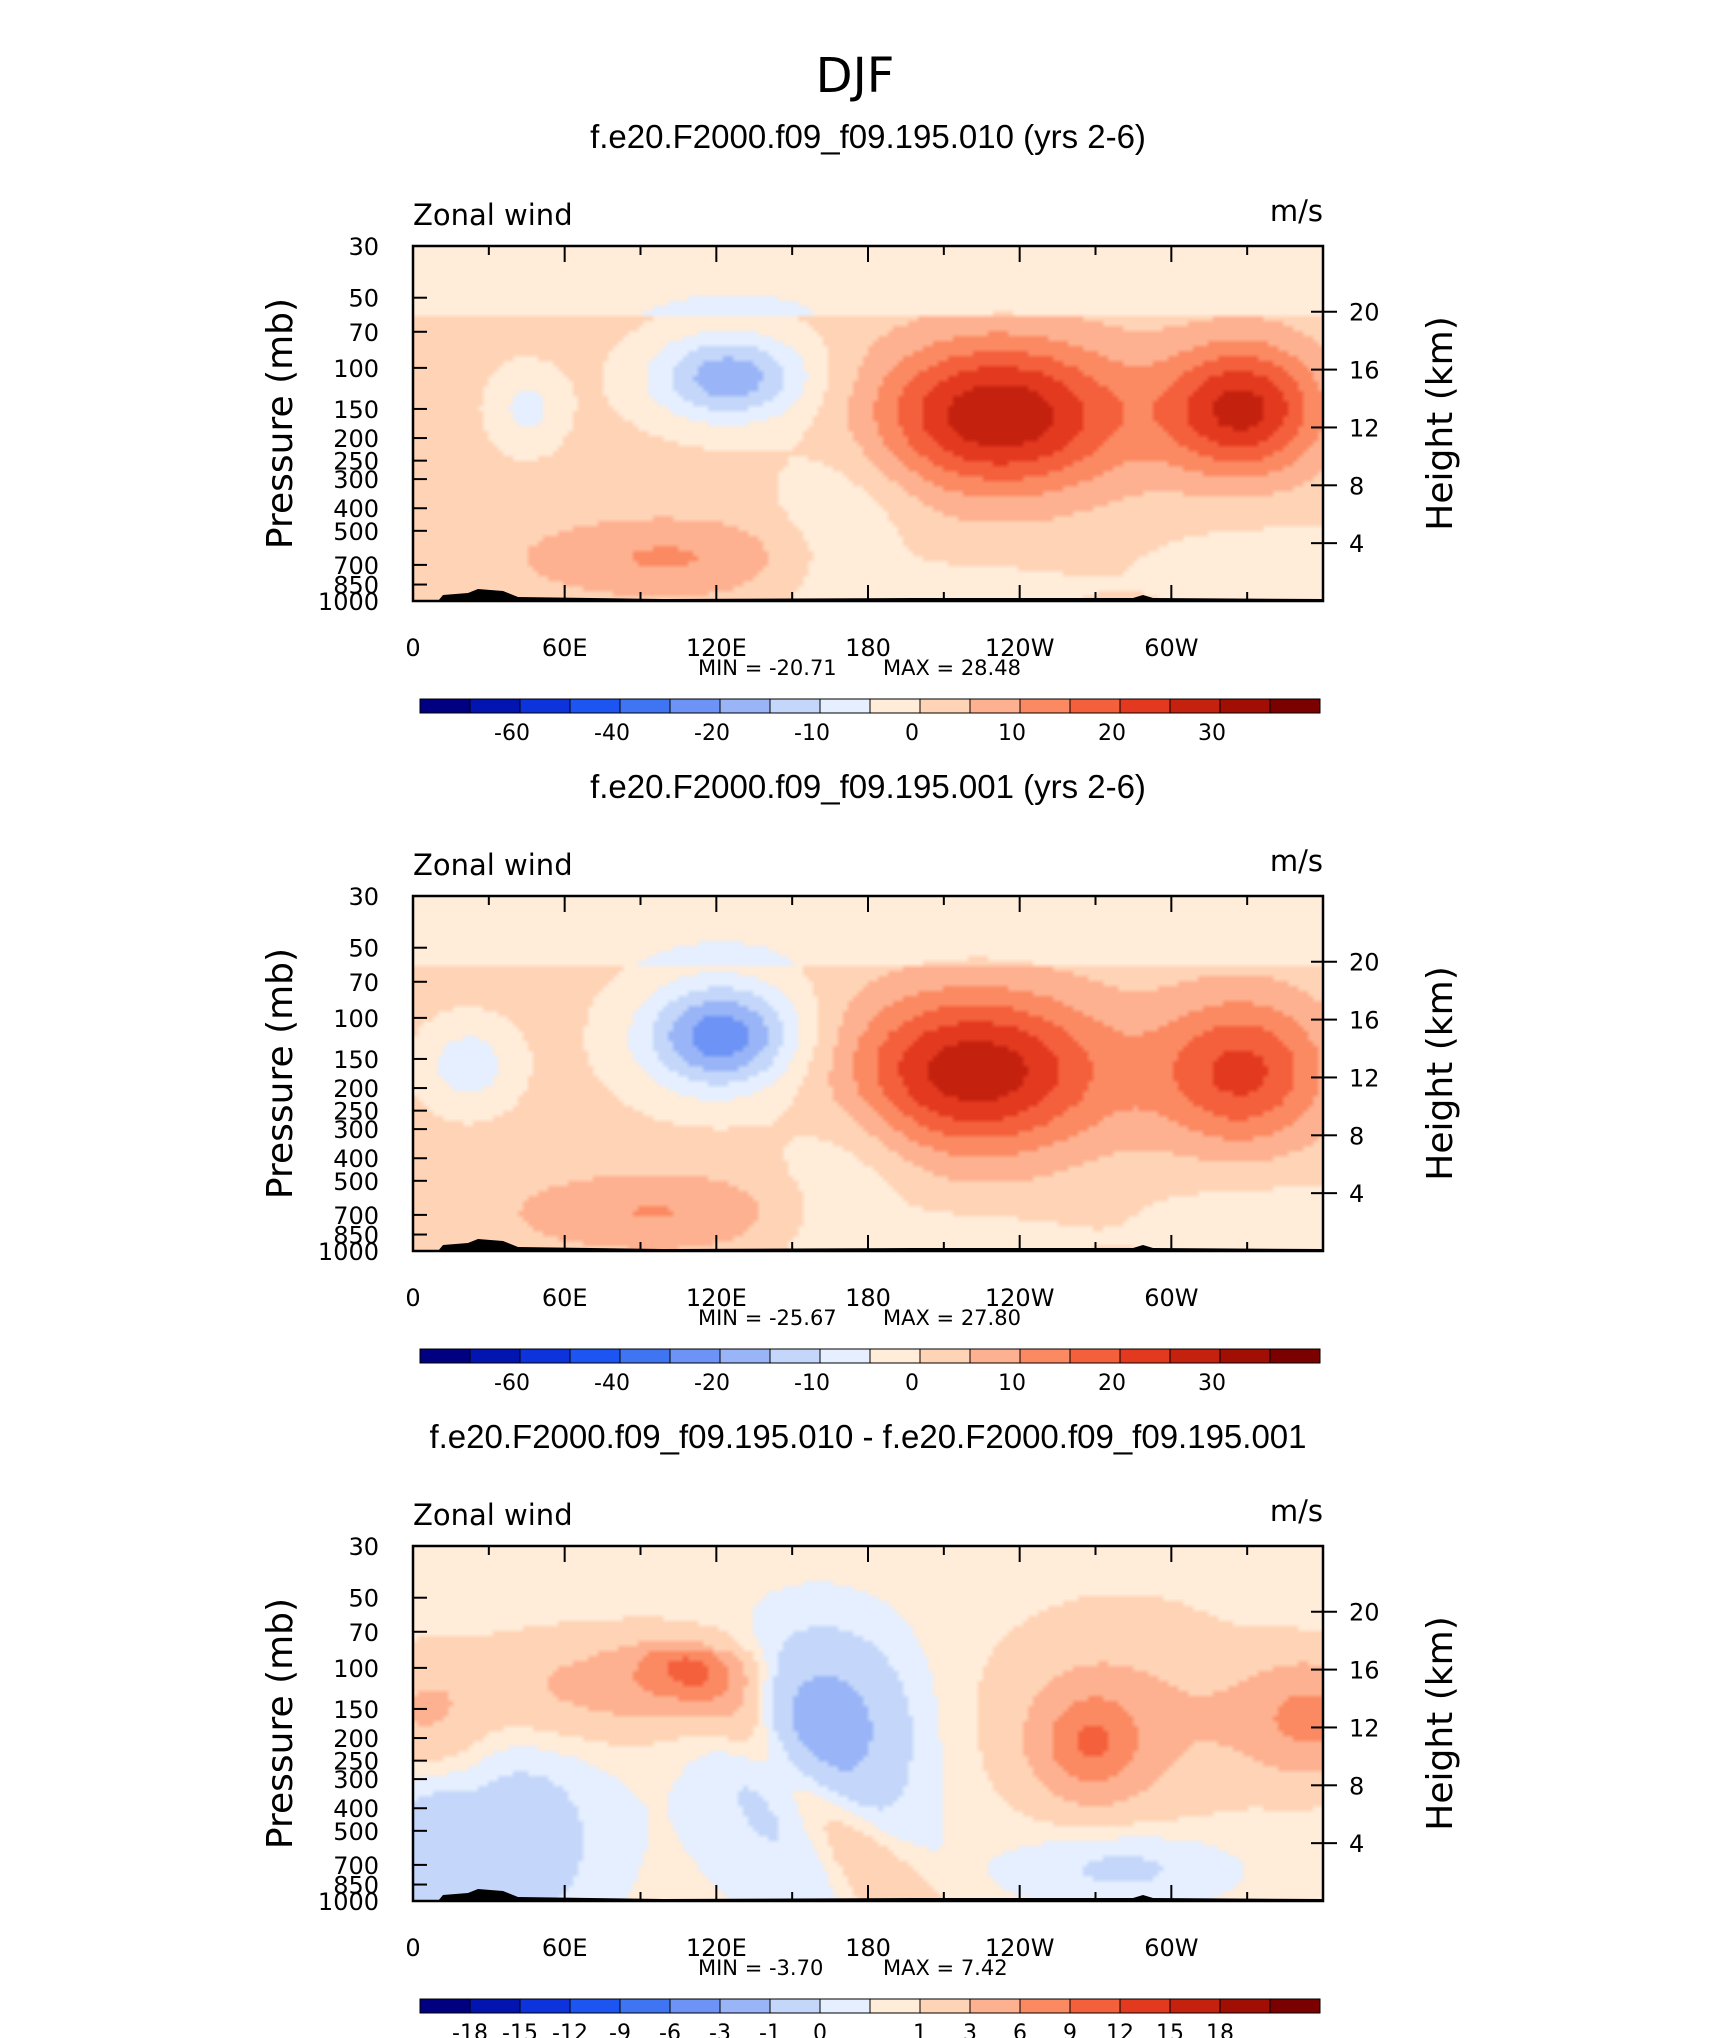  What do you see at coordinates (855, 76) in the screenshot?
I see `figure-title: DJF` at bounding box center [855, 76].